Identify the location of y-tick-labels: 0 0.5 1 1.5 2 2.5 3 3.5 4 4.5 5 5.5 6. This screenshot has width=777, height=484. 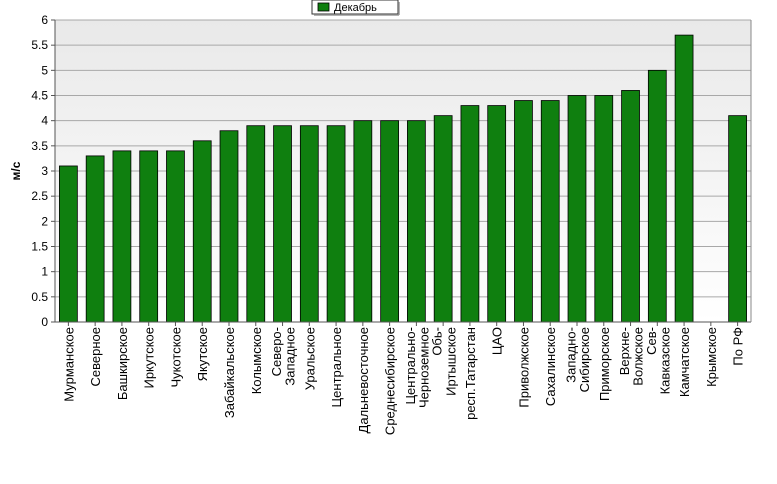
(39, 171).